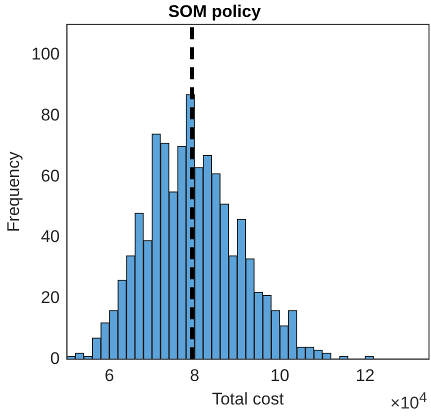  Describe the element at coordinates (109, 376) in the screenshot. I see `x-tick-label: 6` at that location.